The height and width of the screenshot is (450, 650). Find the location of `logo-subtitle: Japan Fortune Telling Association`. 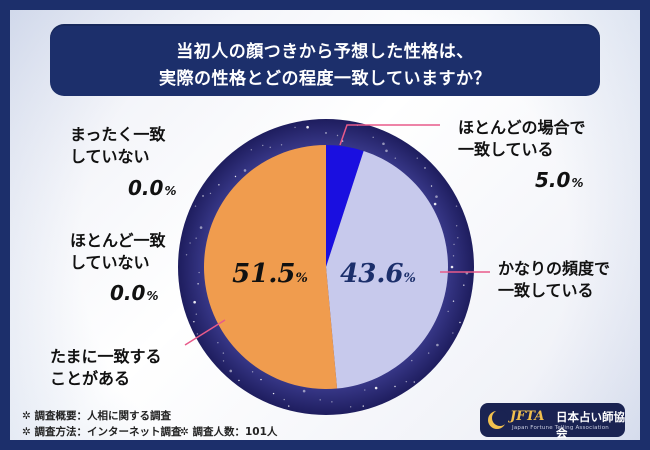

logo-subtitle: Japan Fortune Telling Association is located at coordinates (560, 428).